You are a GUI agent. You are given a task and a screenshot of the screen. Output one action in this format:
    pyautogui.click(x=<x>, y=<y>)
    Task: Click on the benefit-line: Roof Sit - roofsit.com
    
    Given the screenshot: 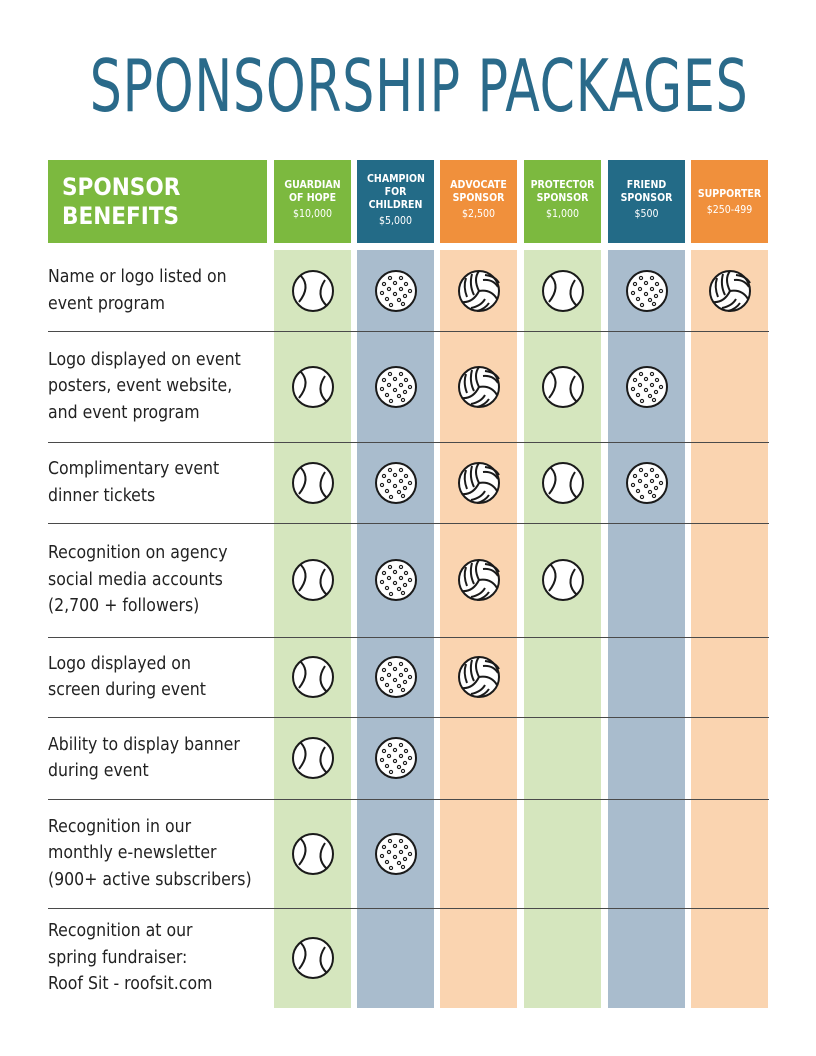 What is the action you would take?
    pyautogui.click(x=130, y=984)
    